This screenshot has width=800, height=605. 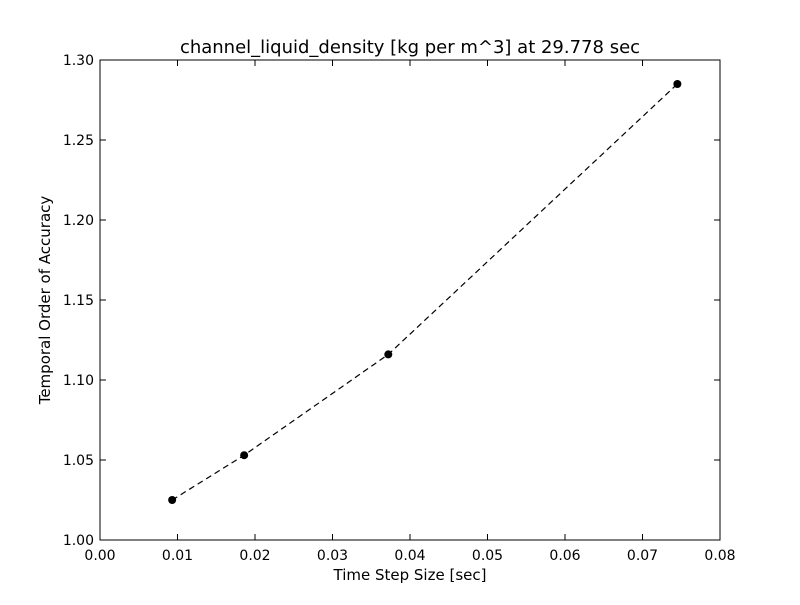 What do you see at coordinates (410, 575) in the screenshot?
I see `x-axis-label: Time Step Size [sec]` at bounding box center [410, 575].